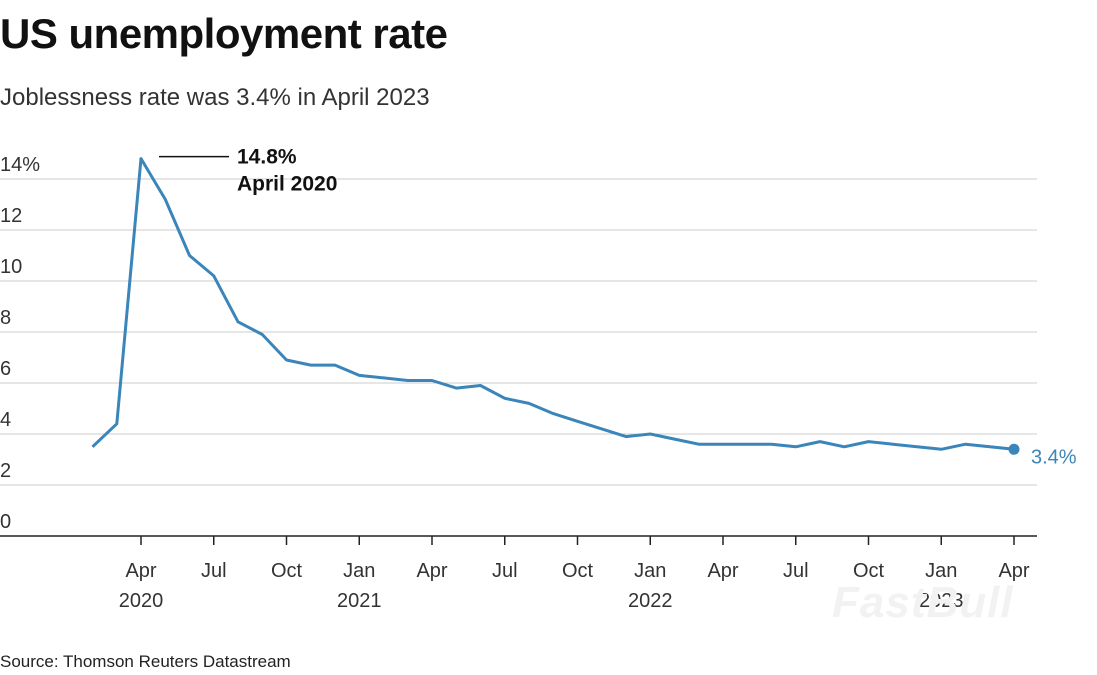  I want to click on chart-subtitle: Joblessness rate was 3.4% in April 2023, so click(215, 97).